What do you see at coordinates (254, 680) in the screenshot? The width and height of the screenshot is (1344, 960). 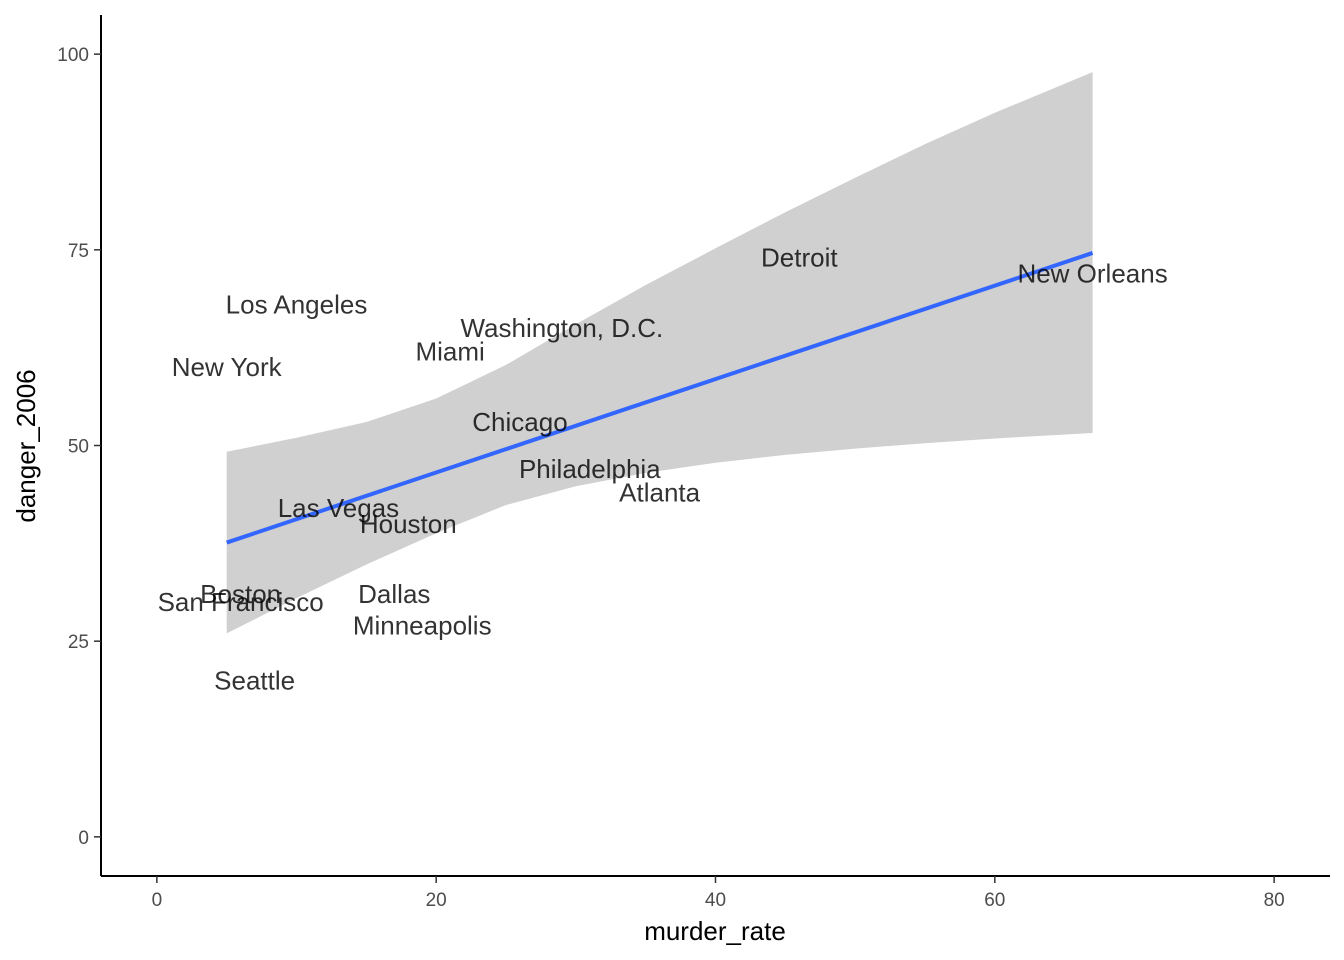 I see `point-label: Seattle` at bounding box center [254, 680].